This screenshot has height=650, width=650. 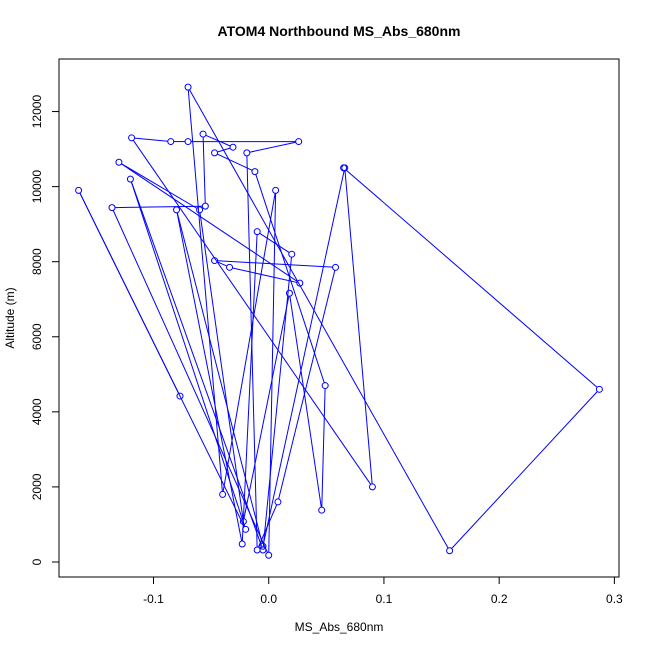 I want to click on x-tick-label: 0.3, so click(x=614, y=599).